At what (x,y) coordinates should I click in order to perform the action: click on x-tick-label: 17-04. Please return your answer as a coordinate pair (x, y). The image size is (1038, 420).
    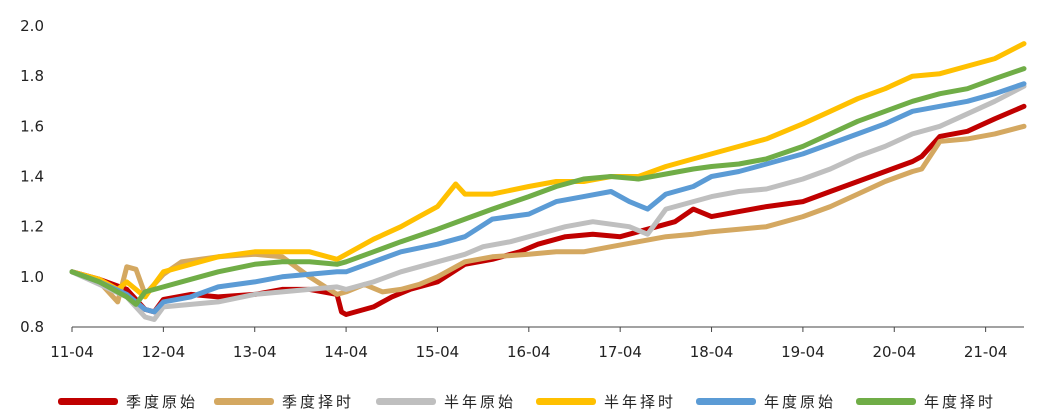
    Looking at the image, I should click on (620, 352).